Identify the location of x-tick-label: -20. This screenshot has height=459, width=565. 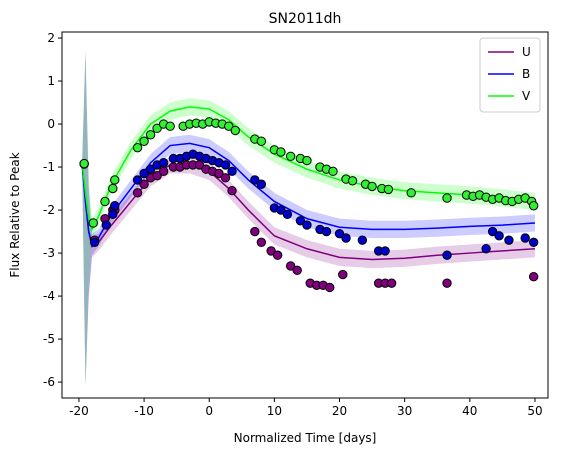
(79, 411).